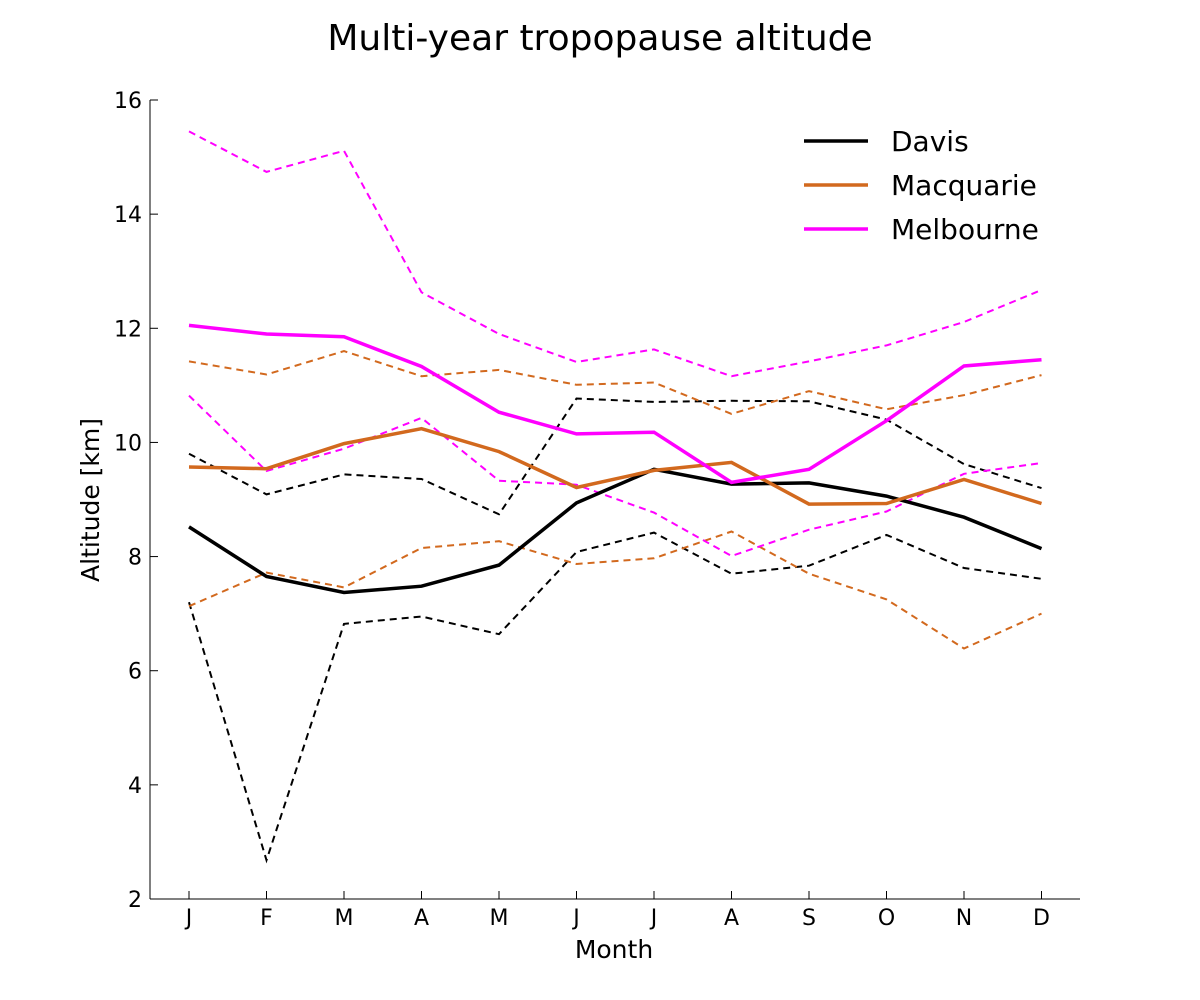  Describe the element at coordinates (135, 900) in the screenshot. I see `y-tick-label: 2` at that location.